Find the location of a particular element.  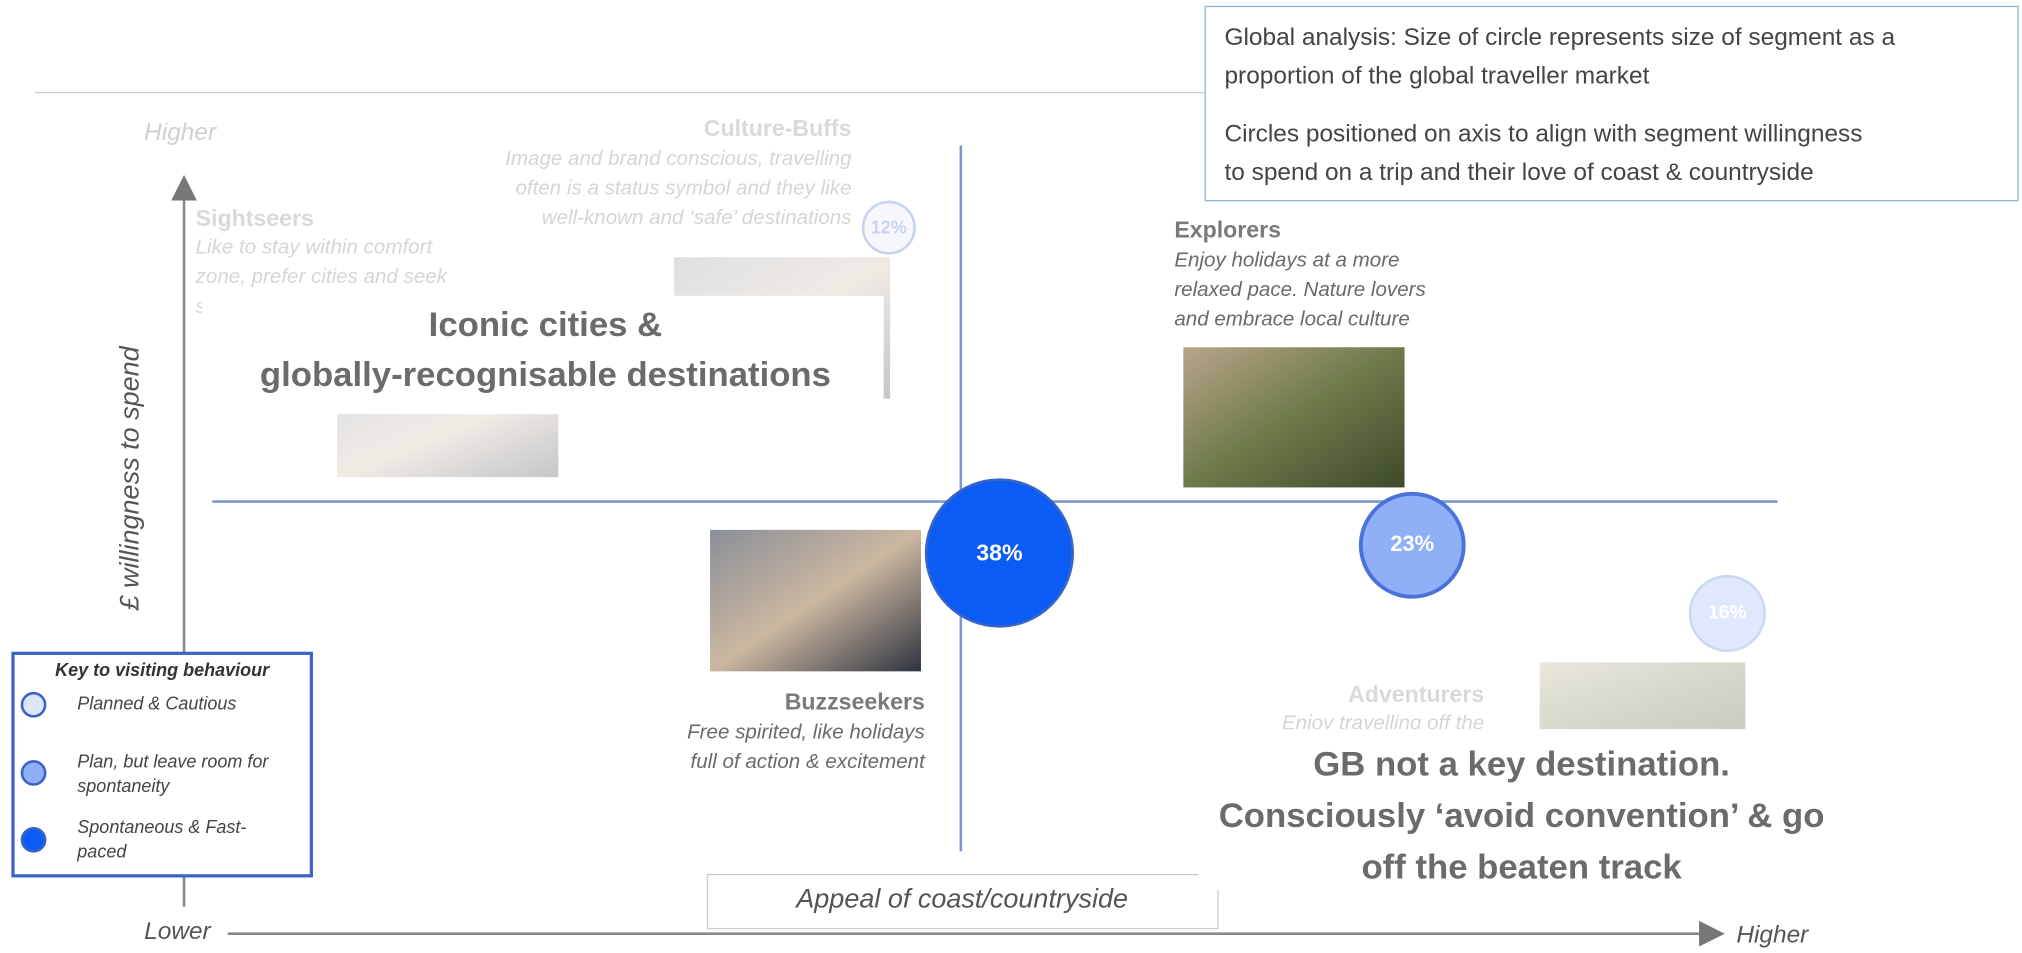

segment-name: Culture-Buffs is located at coordinates (778, 128).